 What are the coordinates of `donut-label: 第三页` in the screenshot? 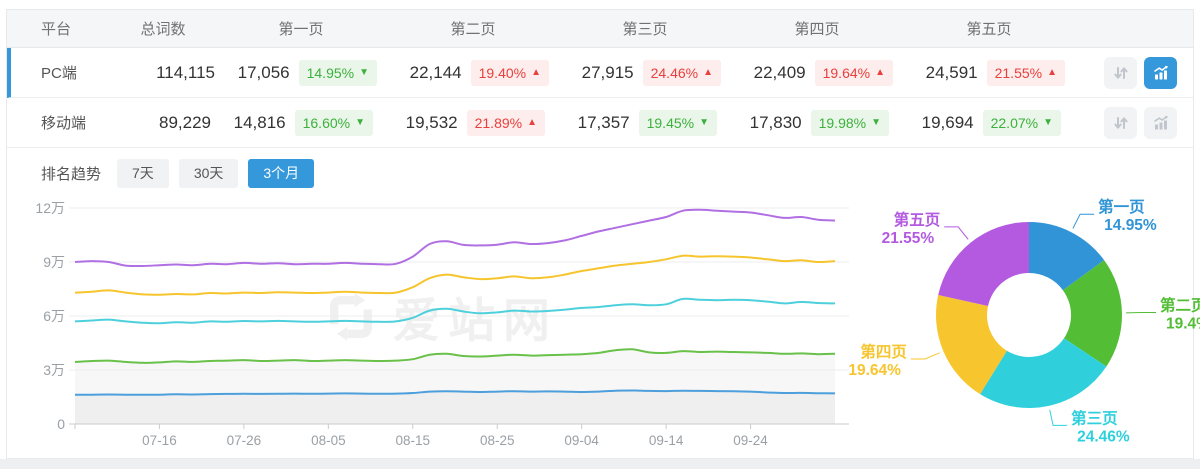 It's located at (1094, 417).